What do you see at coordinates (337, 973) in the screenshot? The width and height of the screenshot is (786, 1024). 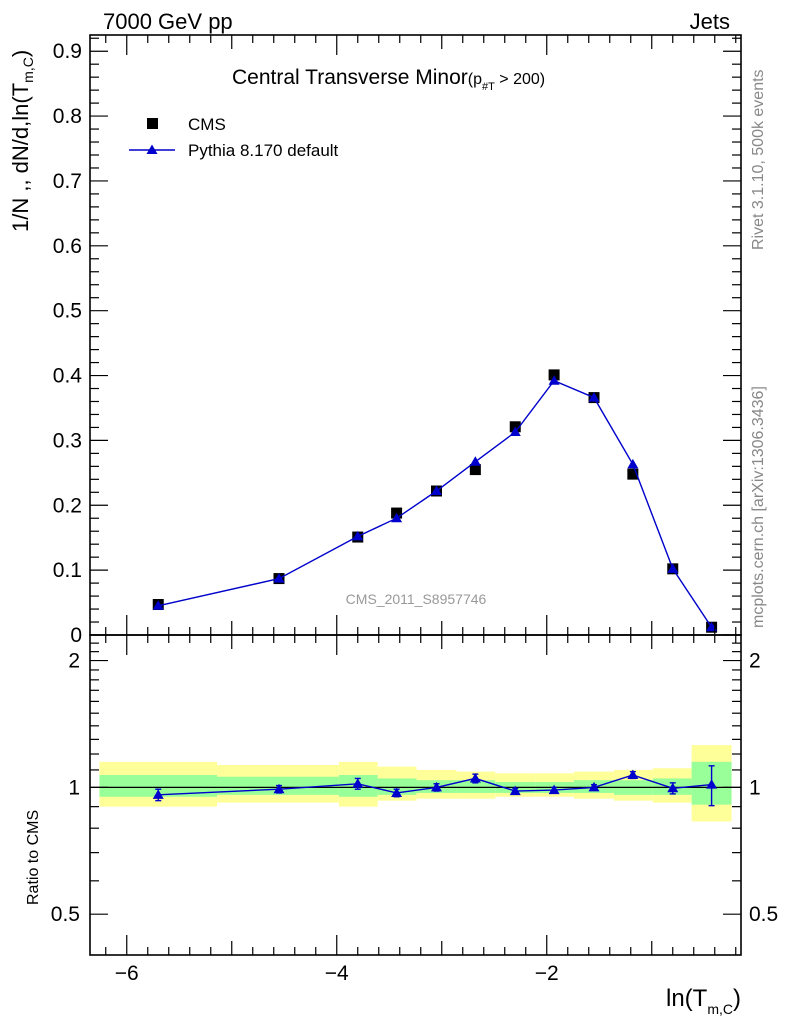 I see `x-tick-label: −4` at bounding box center [337, 973].